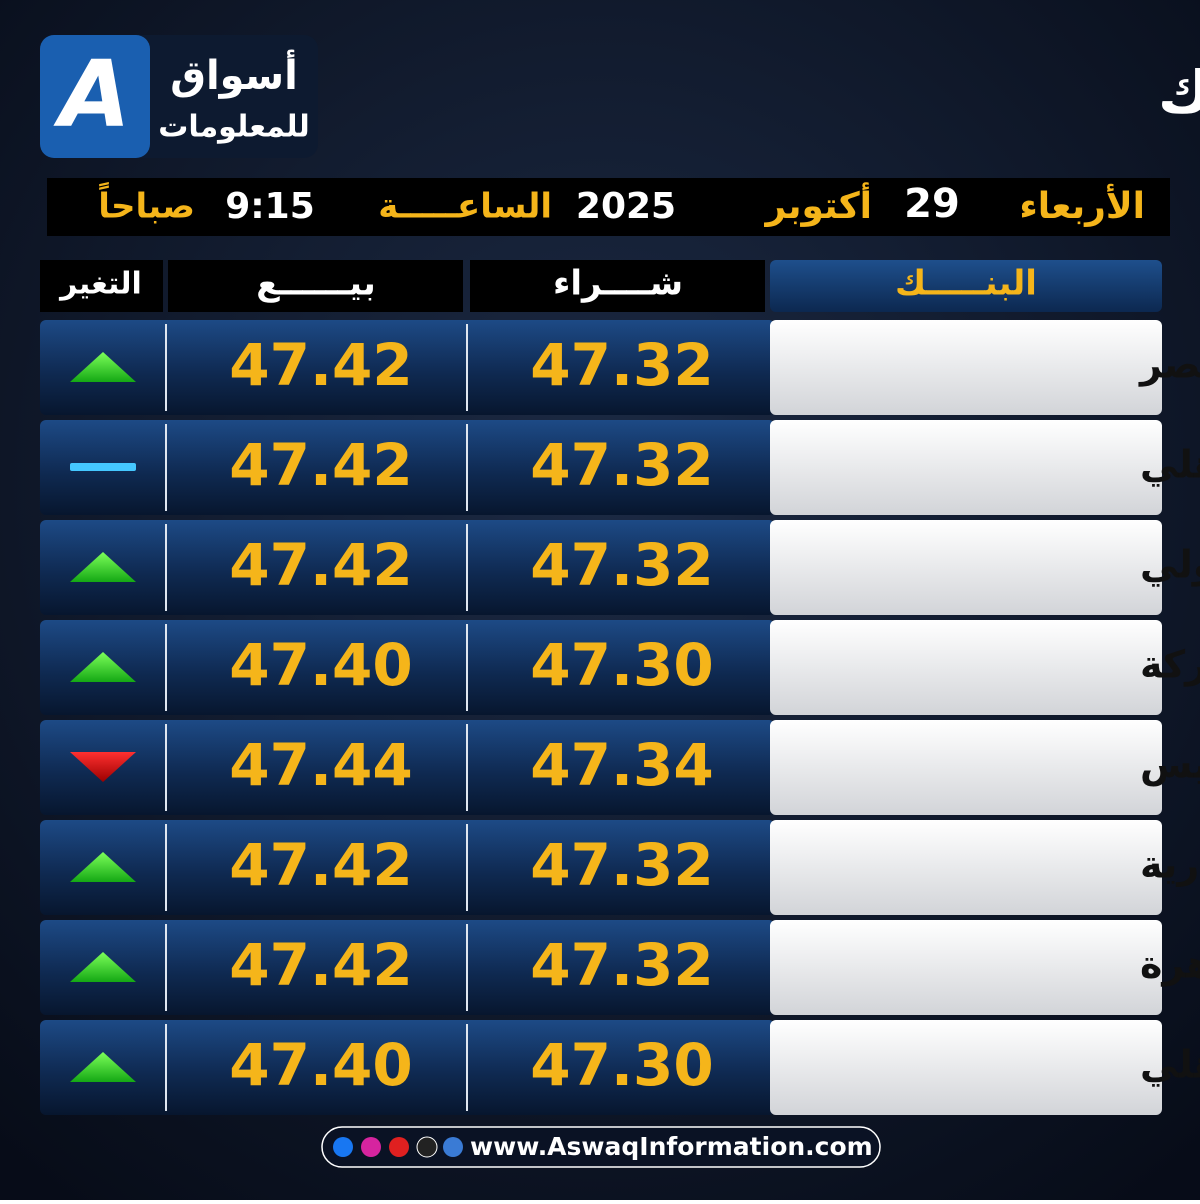 Image resolution: width=1200 pixels, height=1204 pixels. What do you see at coordinates (1170, 464) in the screenshot?
I see `bank-name: البنك الأهلي` at bounding box center [1170, 464].